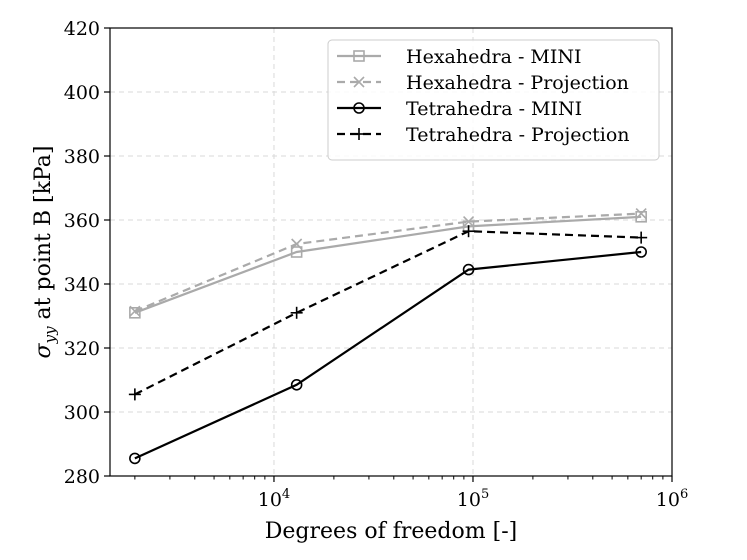  I want to click on y-axis-subscript: yy, so click(50, 335).